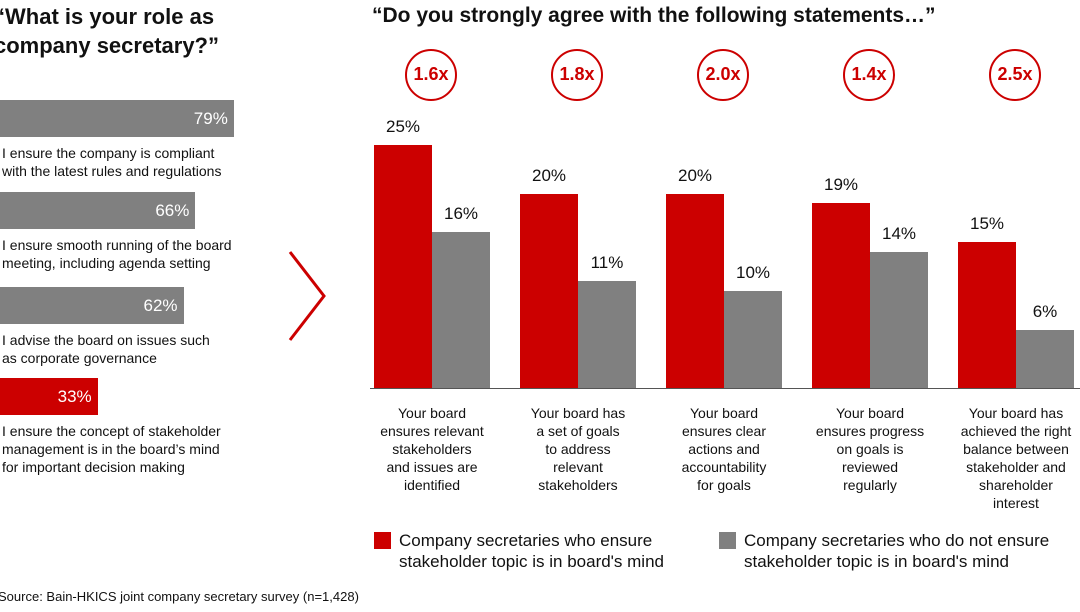 Image resolution: width=1080 pixels, height=612 pixels. I want to click on role-label-line: I ensure the company is compliant, so click(108, 153).